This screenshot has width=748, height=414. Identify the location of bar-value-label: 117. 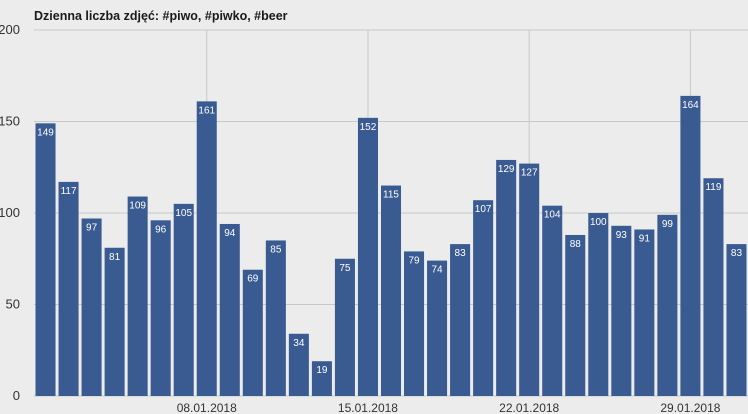
(69, 191).